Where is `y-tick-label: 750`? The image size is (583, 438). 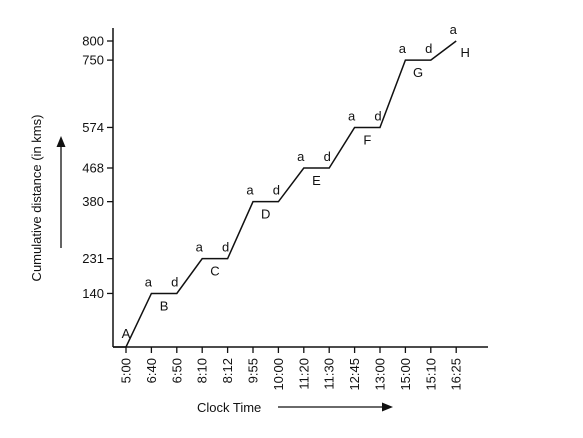 y-tick-label: 750 is located at coordinates (93, 60).